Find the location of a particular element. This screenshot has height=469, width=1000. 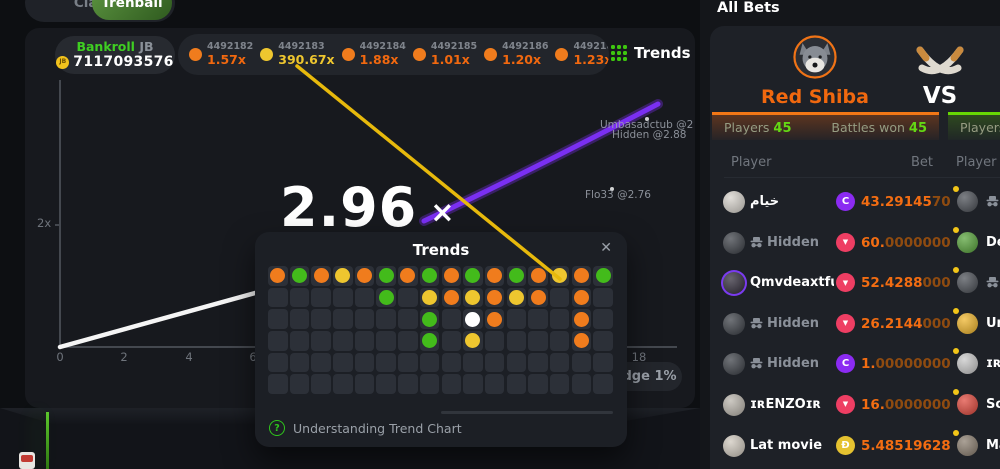

player-name: Qmvdeaxtful is located at coordinates (792, 283).